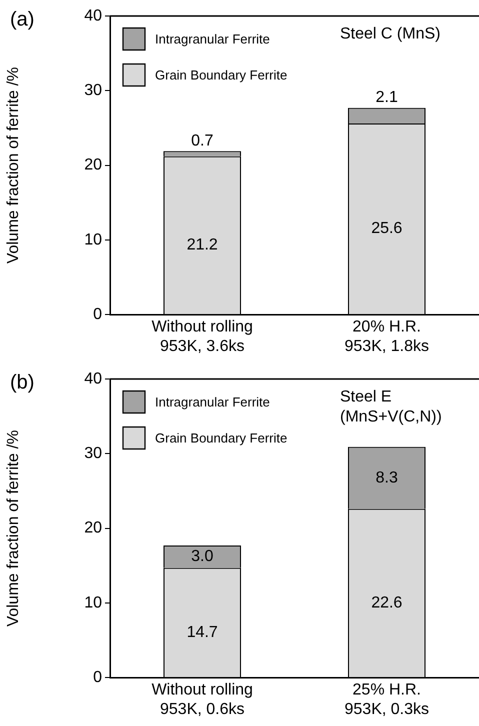  Describe the element at coordinates (202, 632) in the screenshot. I see `data-label: 14.7` at that location.